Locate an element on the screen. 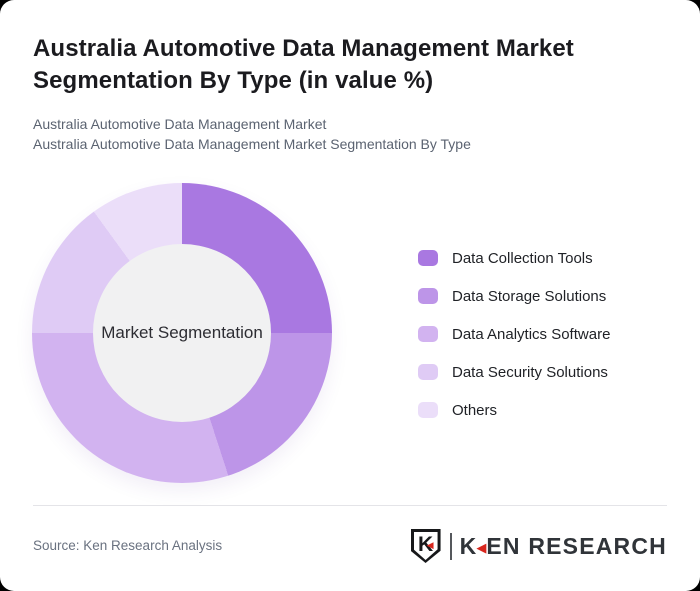  page-title-line2: Segmentation By Type (in value %) is located at coordinates (233, 80).